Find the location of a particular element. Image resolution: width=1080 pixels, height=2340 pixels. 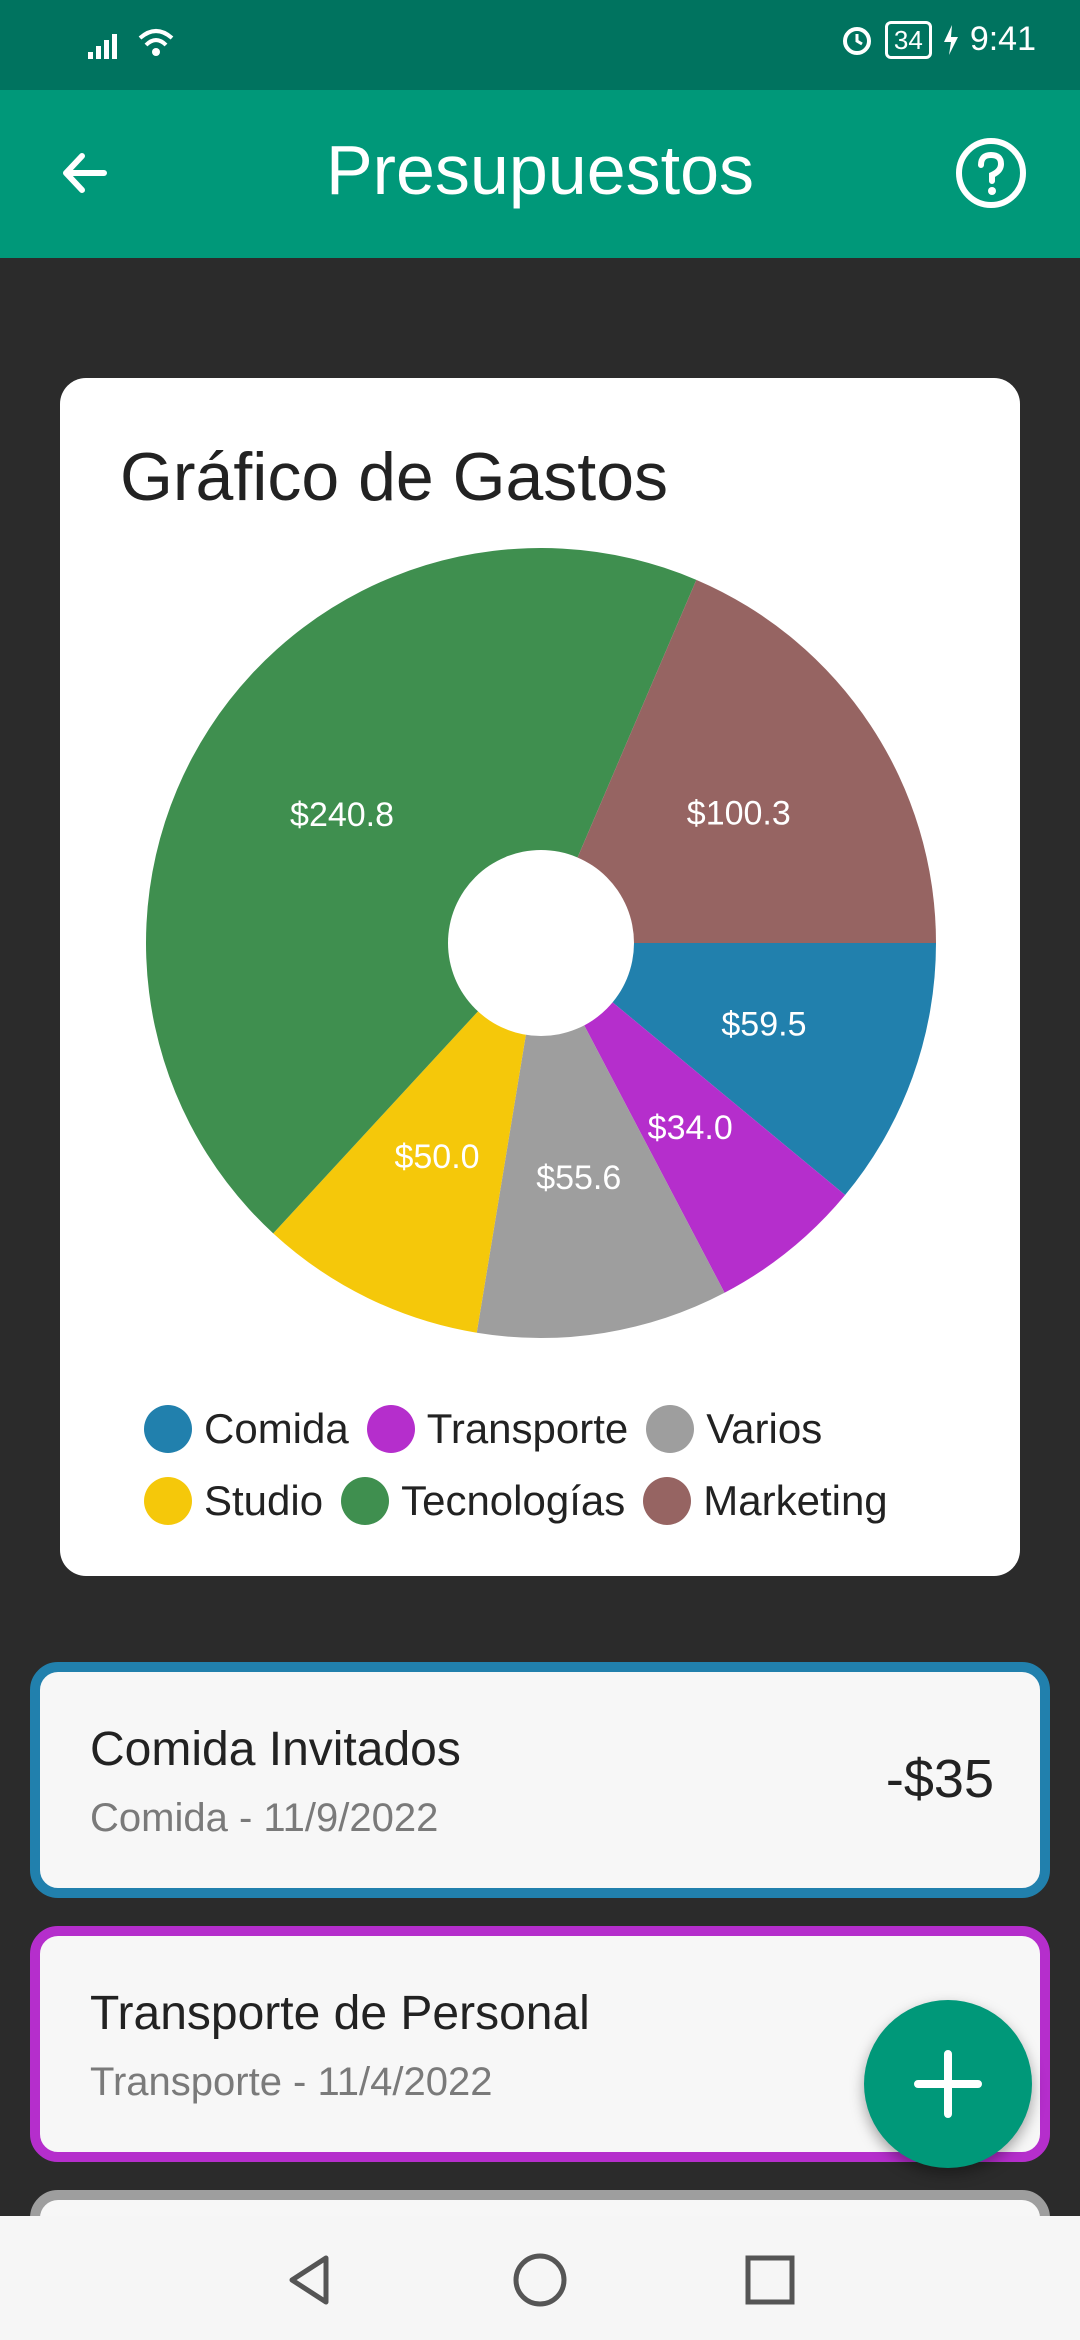

pie-slice-studio is located at coordinates (407, 1138).